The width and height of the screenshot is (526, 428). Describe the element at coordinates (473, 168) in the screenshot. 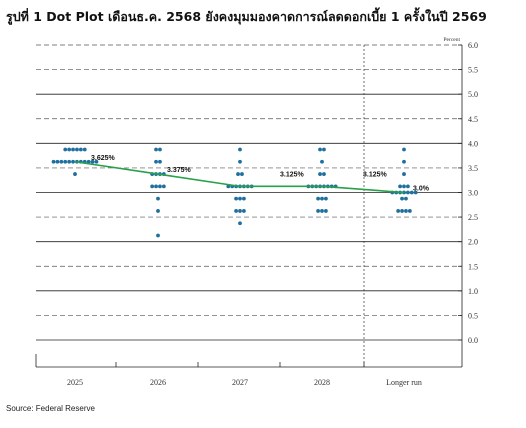

I see `y-tick-label: 3.5` at that location.